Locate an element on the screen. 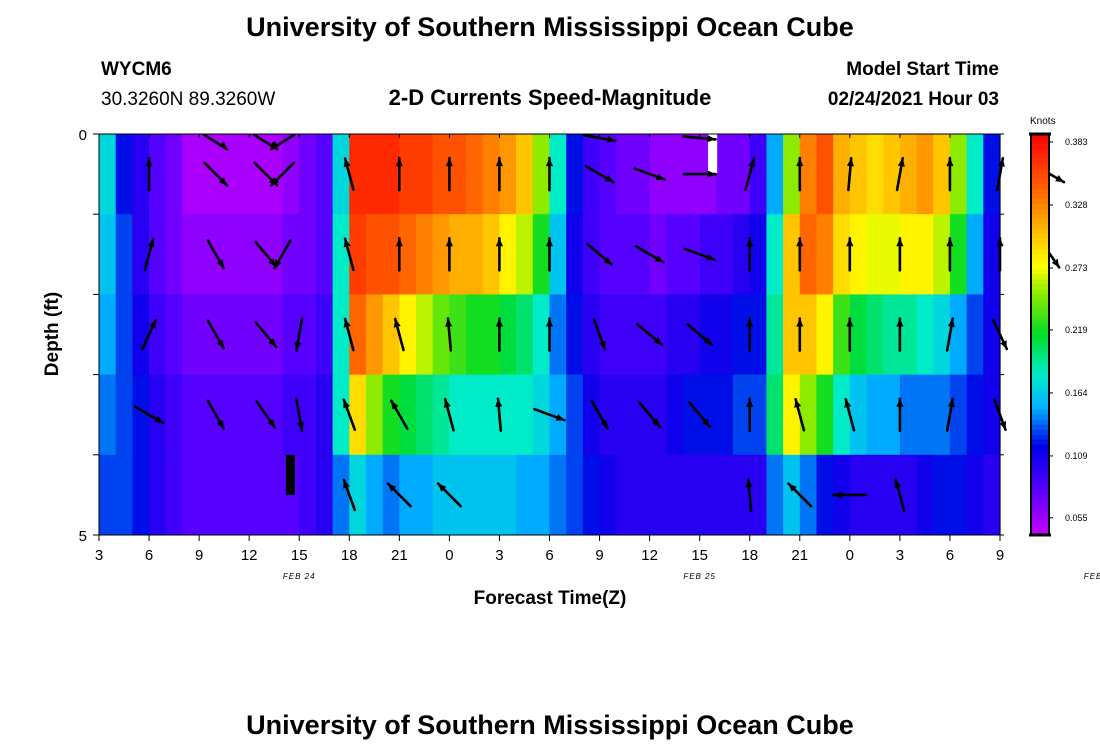 The image size is (1100, 750). colorbar-tick-label: 0.055 is located at coordinates (1076, 518).